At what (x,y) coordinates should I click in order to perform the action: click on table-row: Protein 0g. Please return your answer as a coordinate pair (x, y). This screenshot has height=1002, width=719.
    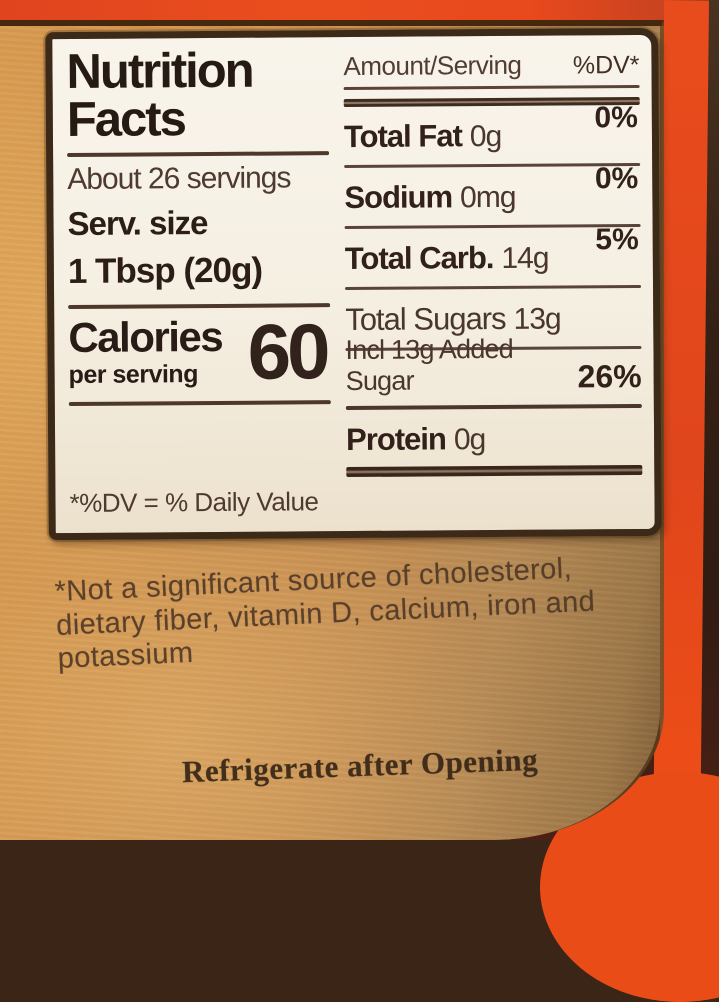
    Looking at the image, I should click on (494, 435).